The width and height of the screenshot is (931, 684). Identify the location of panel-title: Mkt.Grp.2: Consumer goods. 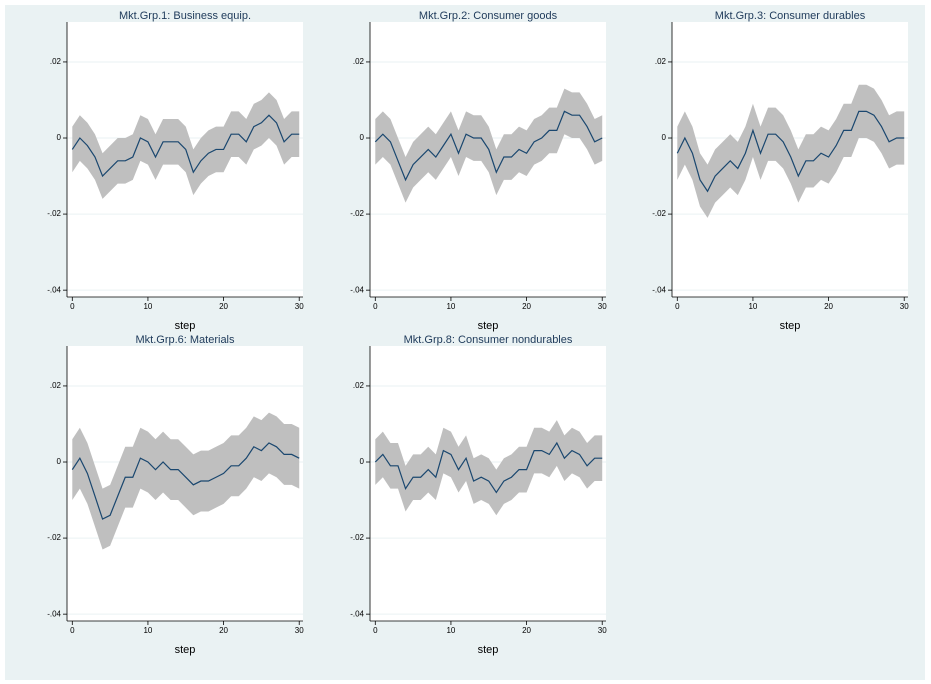
(488, 16).